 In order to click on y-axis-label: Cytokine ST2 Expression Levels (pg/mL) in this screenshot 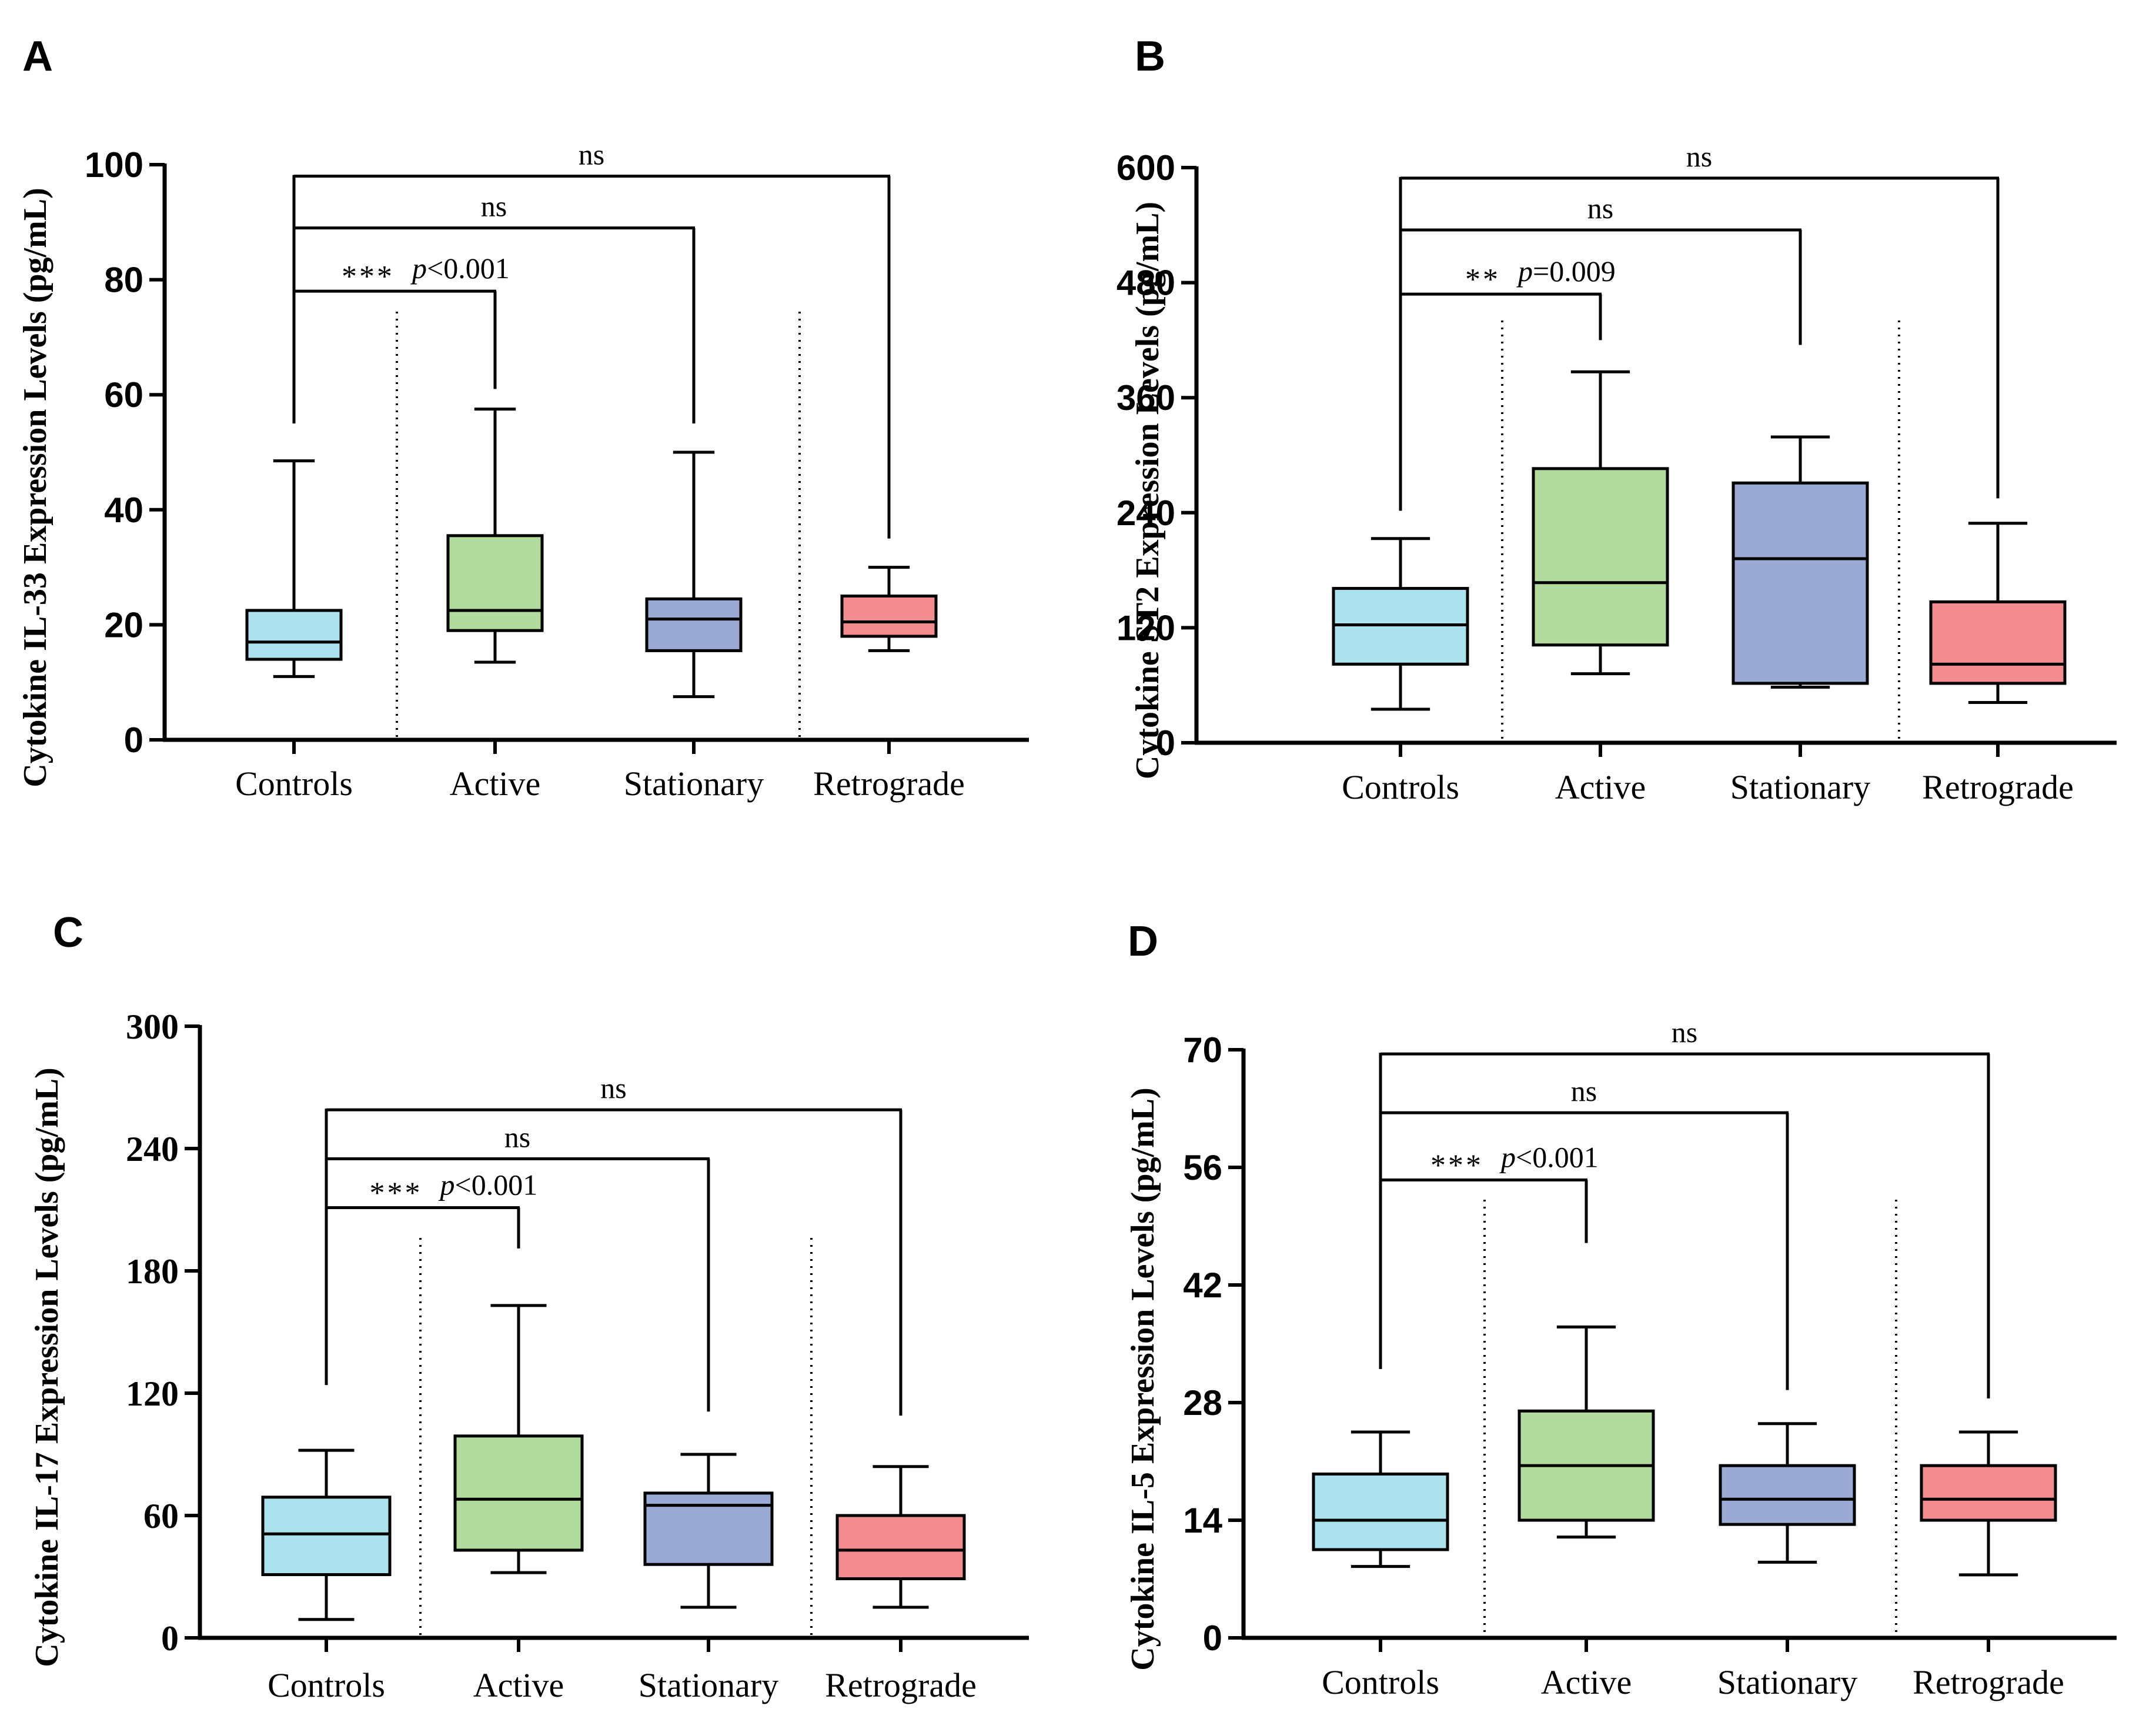, I will do `click(1147, 491)`.